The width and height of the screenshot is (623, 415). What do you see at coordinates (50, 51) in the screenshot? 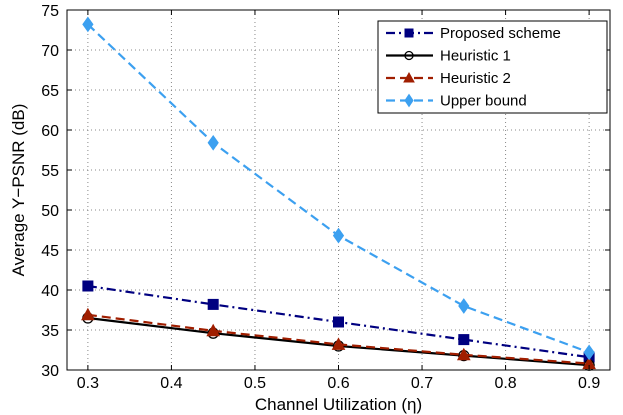
I see `y-tick-label: 70` at bounding box center [50, 51].